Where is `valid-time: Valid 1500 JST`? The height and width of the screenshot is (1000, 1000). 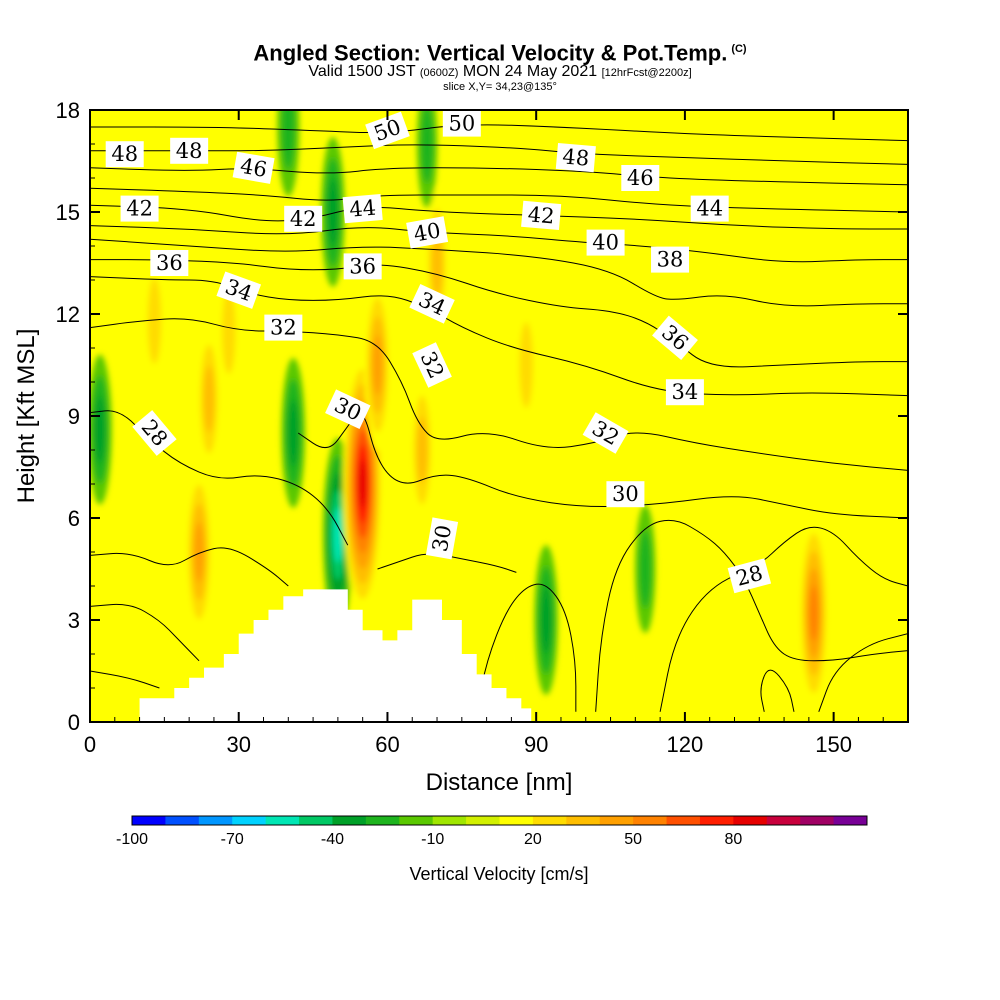 valid-time: Valid 1500 JST is located at coordinates (362, 72).